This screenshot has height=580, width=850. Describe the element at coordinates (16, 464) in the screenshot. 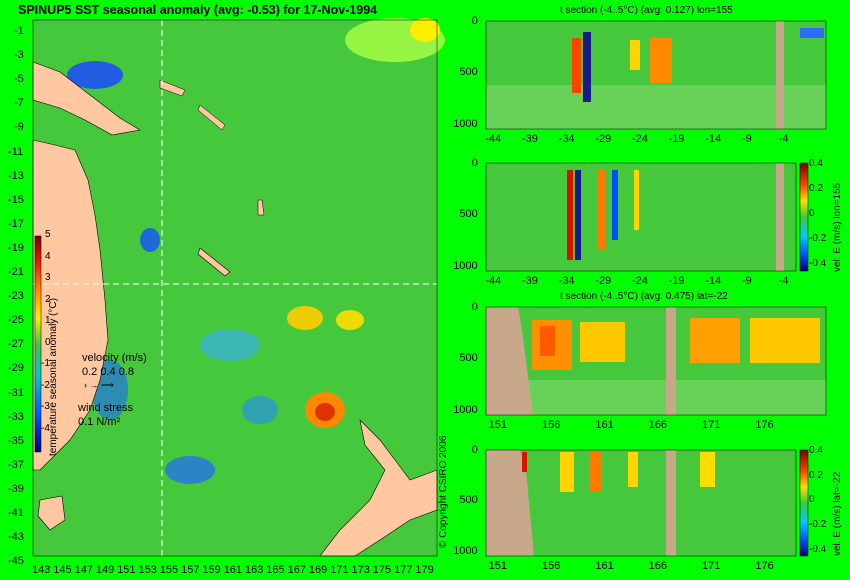

I see `map-lat-tick-label: -37` at that location.